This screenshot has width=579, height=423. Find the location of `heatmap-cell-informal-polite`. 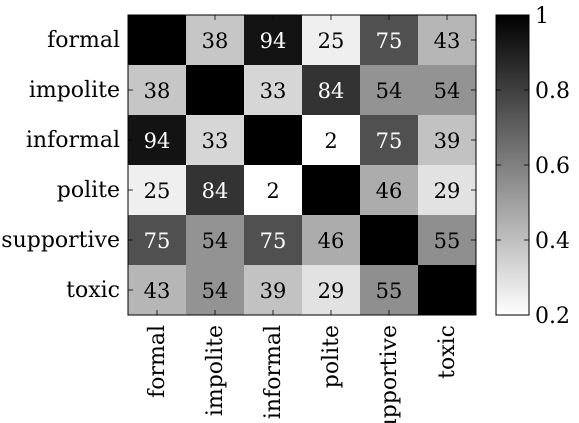

heatmap-cell-informal-polite is located at coordinates (331, 140).